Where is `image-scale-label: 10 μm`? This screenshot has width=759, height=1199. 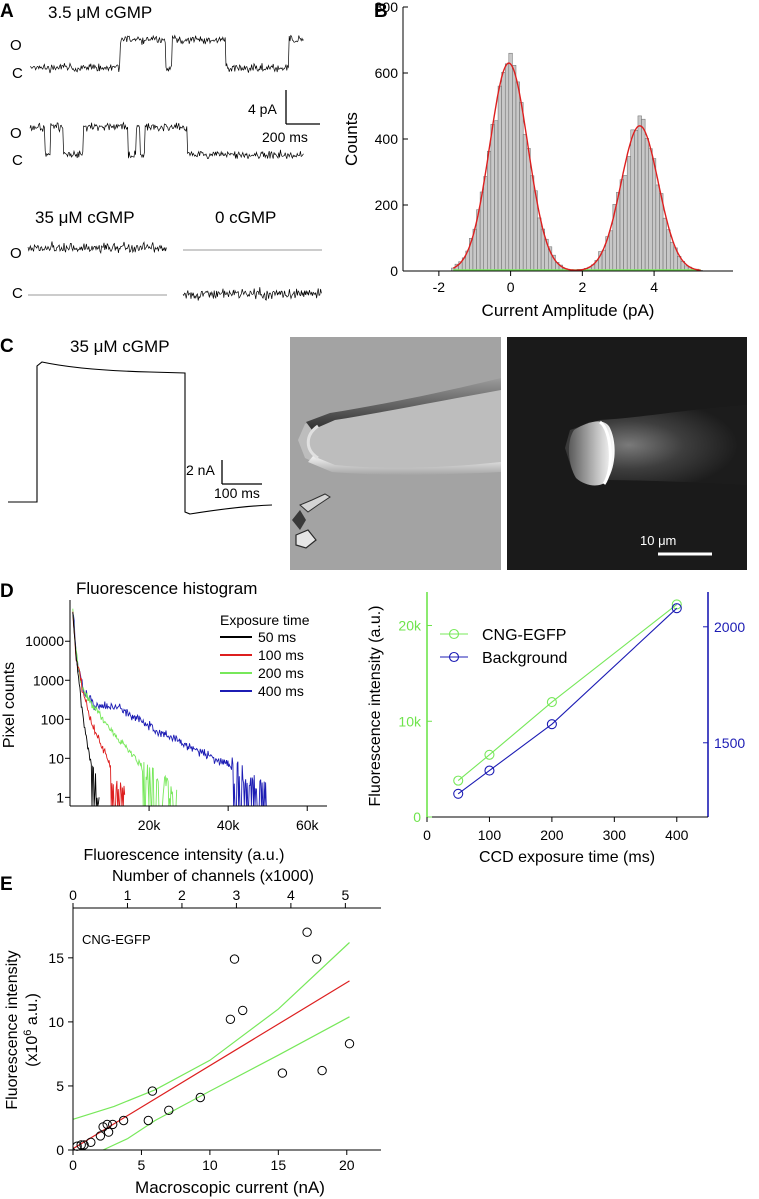 image-scale-label: 10 μm is located at coordinates (658, 540).